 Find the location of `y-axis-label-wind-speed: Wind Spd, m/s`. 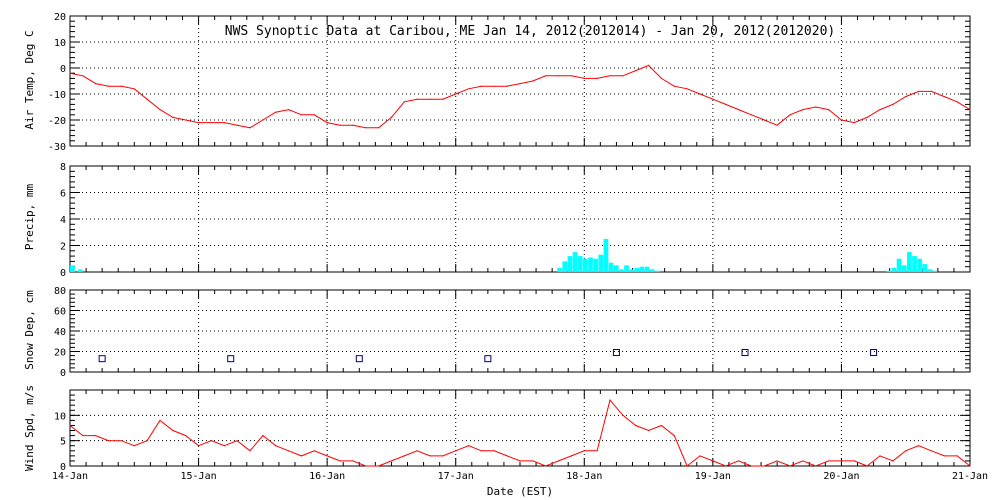

y-axis-label-wind-speed: Wind Spd, m/s is located at coordinates (29, 428).